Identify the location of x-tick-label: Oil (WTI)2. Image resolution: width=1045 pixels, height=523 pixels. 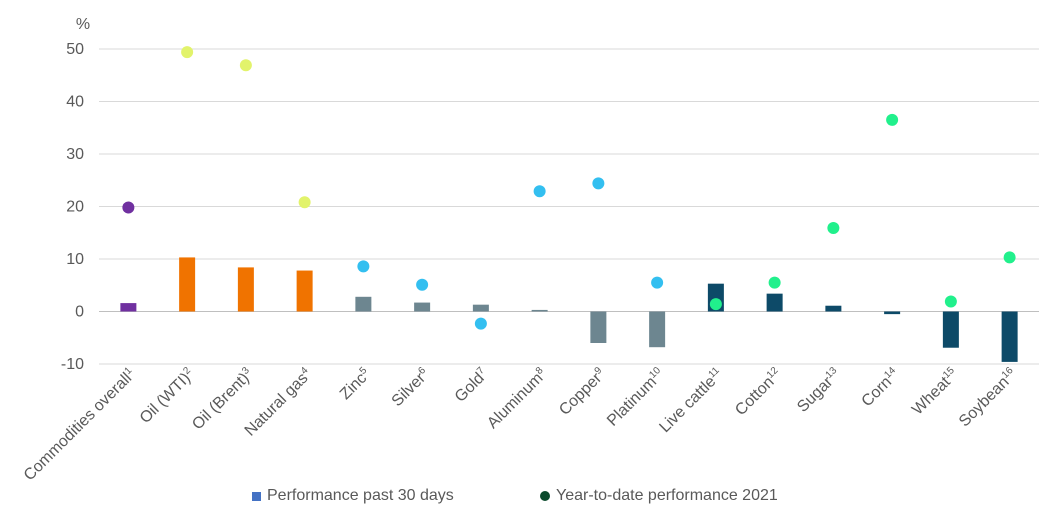
(167, 396).